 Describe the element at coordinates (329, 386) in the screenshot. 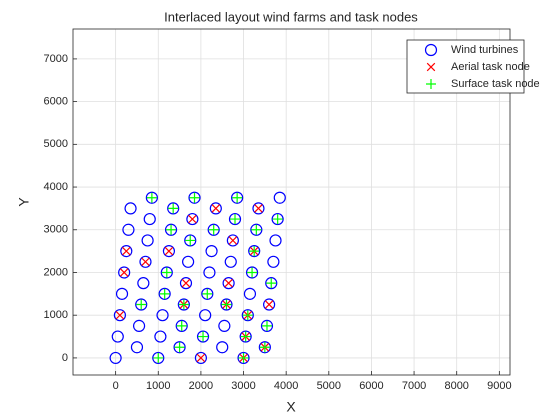

I see `x-tick-label: 5000` at that location.